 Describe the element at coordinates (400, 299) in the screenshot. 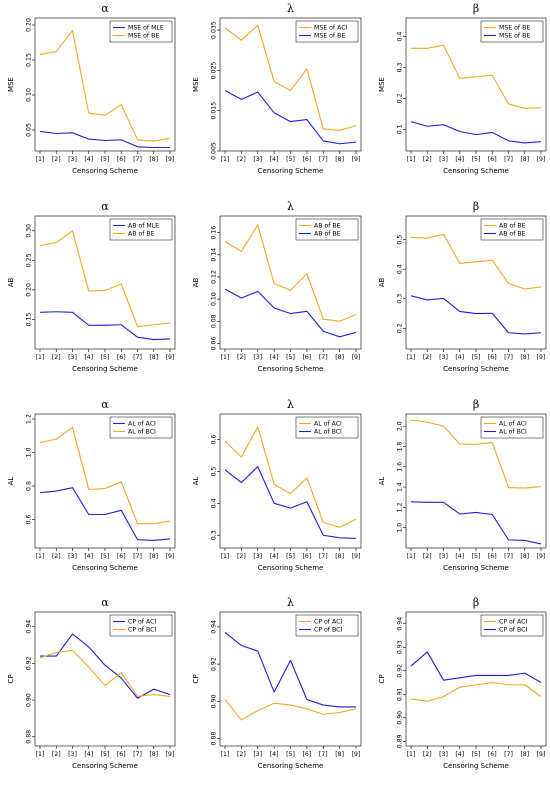

I see `y-tick-label: 0.3` at that location.